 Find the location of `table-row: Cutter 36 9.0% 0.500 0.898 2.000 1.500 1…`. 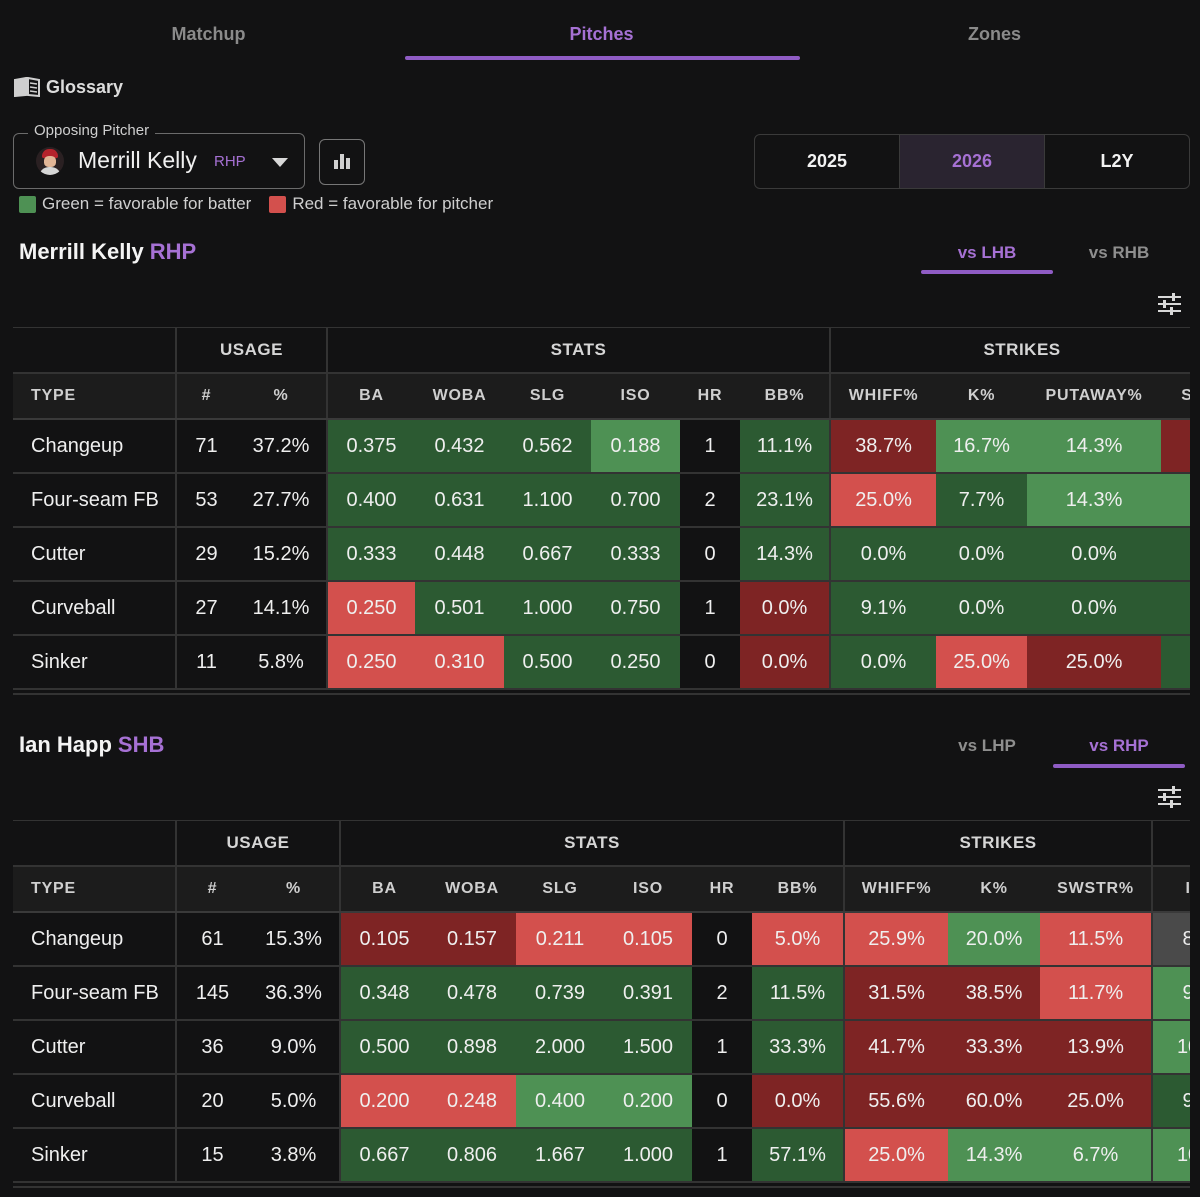

table-row: Cutter 36 9.0% 0.500 0.898 2.000 1.500 1… is located at coordinates (601, 1047).